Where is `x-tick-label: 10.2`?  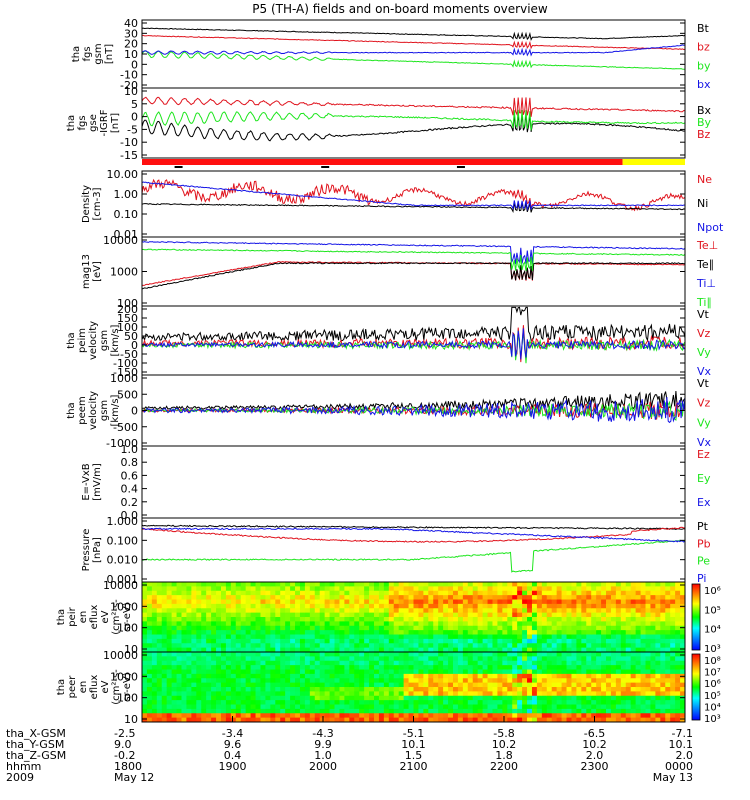 x-tick-label: 10.2 is located at coordinates (504, 744).